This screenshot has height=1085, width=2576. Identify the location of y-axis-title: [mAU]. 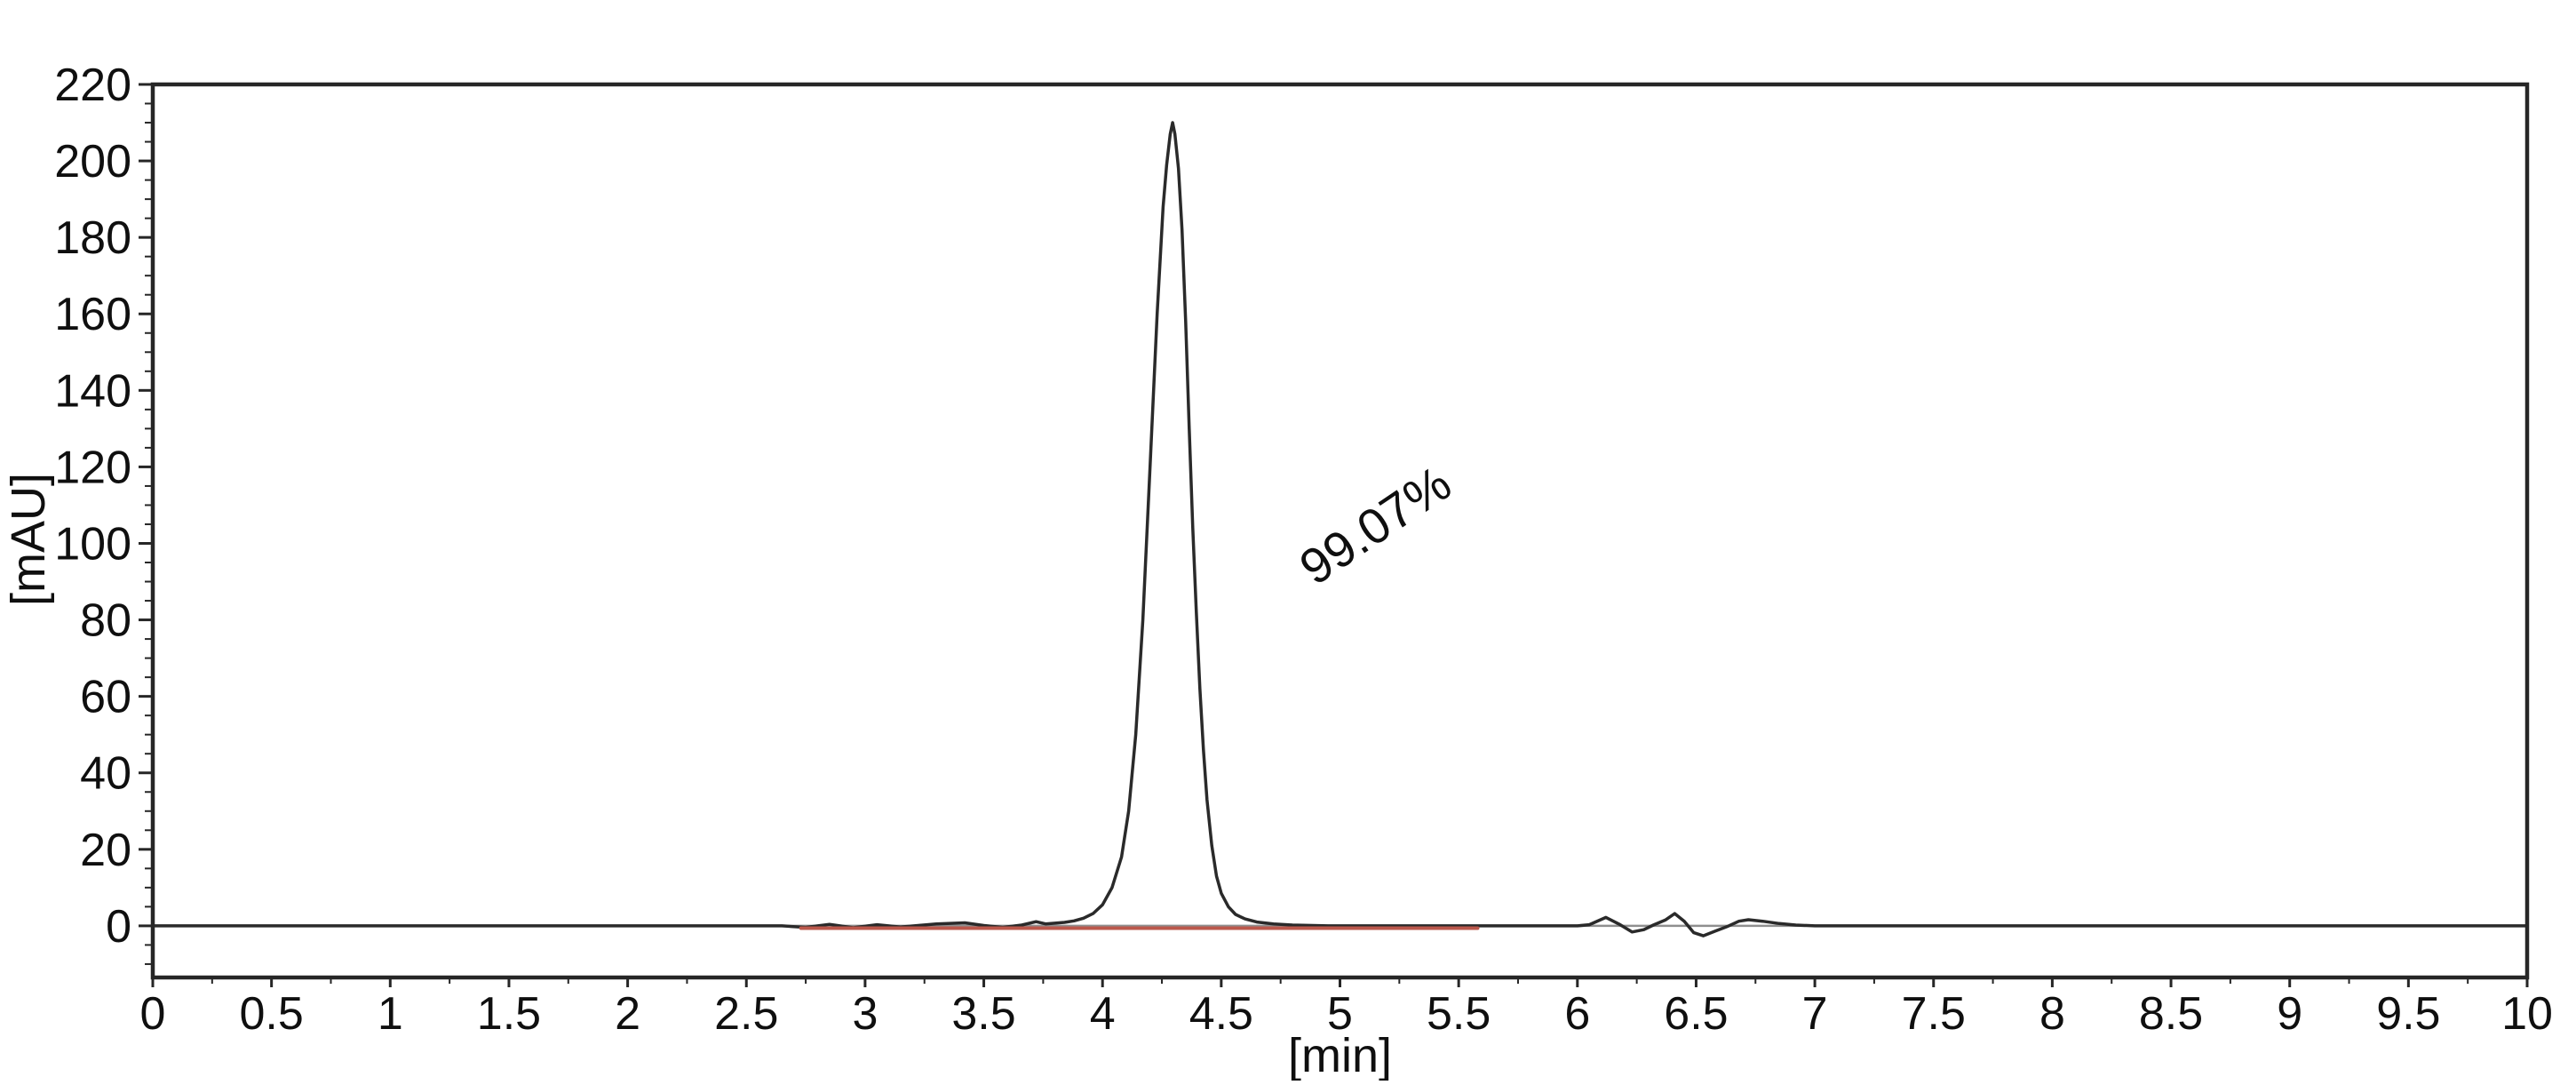
(28, 539).